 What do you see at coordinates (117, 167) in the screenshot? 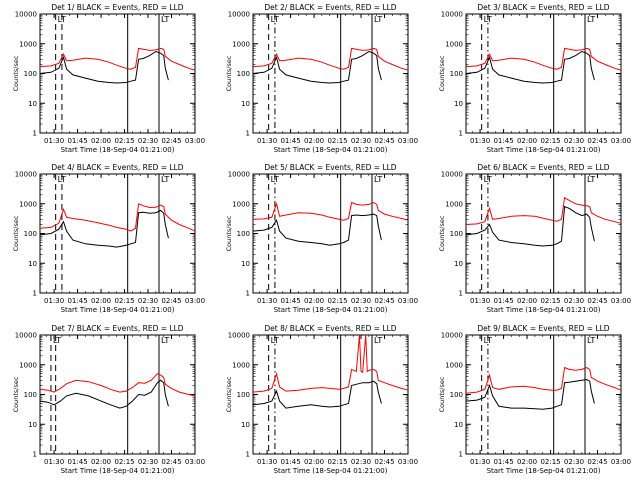
I see `panel-title: Det 4/ BLACK = Events, RED = LLD` at bounding box center [117, 167].